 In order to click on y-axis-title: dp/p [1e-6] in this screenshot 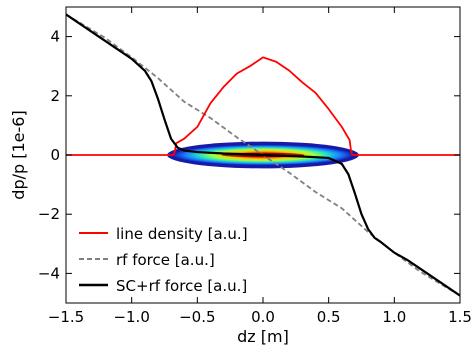, I will do `click(18, 154)`.